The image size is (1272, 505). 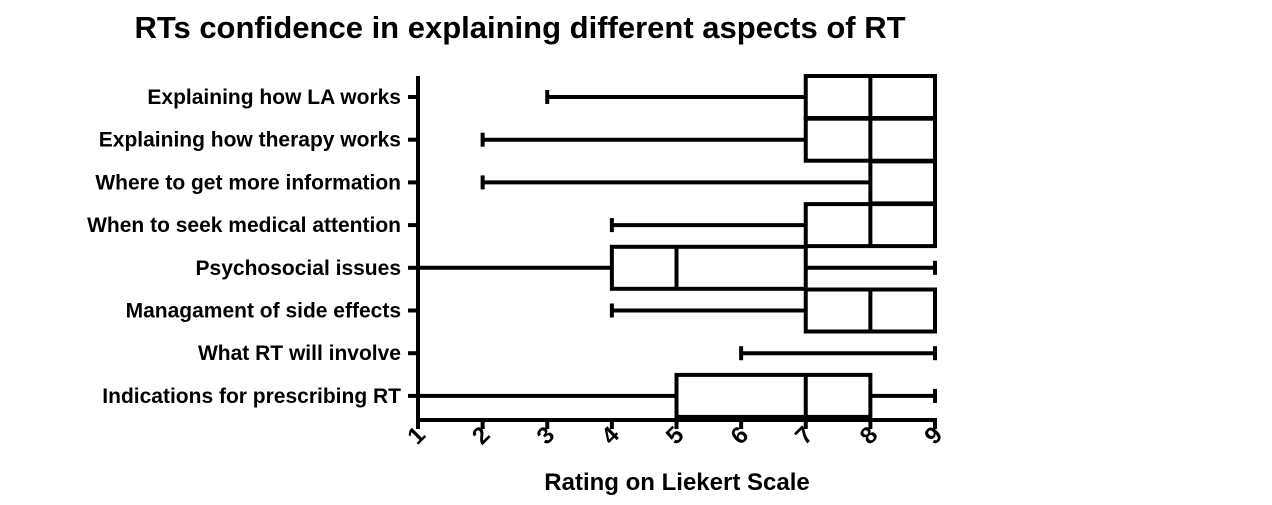 What do you see at coordinates (299, 353) in the screenshot?
I see `y-category-label: What RT will involve` at bounding box center [299, 353].